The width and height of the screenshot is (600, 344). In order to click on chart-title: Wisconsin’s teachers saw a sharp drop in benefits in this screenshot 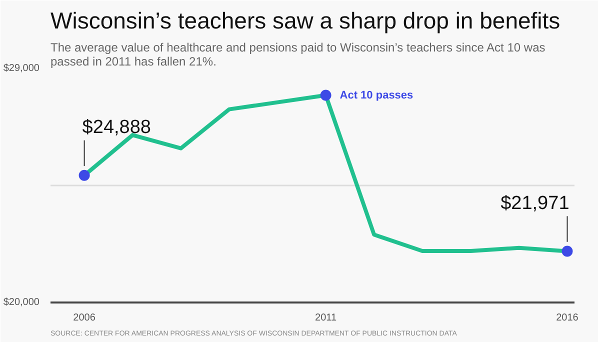, I will do `click(305, 21)`.